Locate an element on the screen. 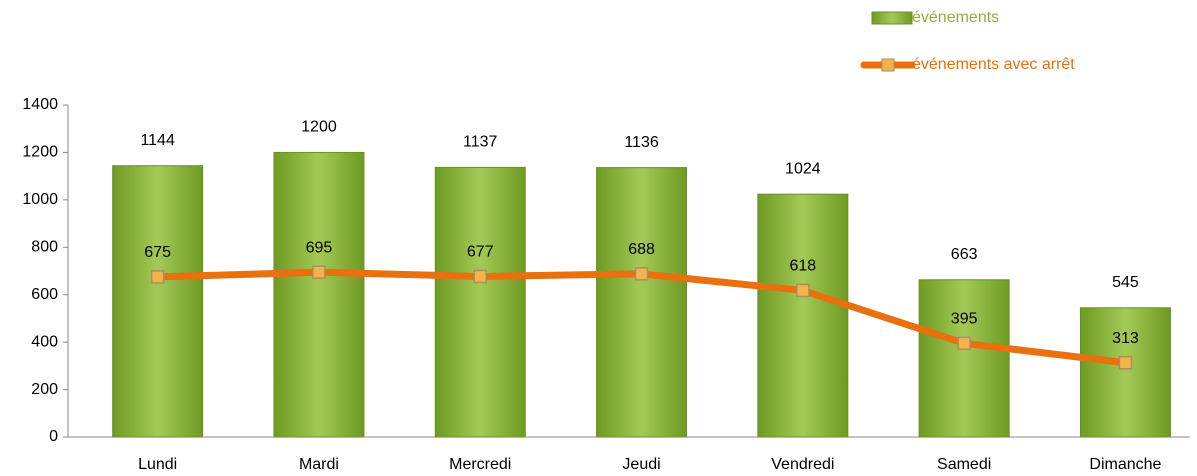 The height and width of the screenshot is (476, 1197). data-label: 675 is located at coordinates (157, 252).